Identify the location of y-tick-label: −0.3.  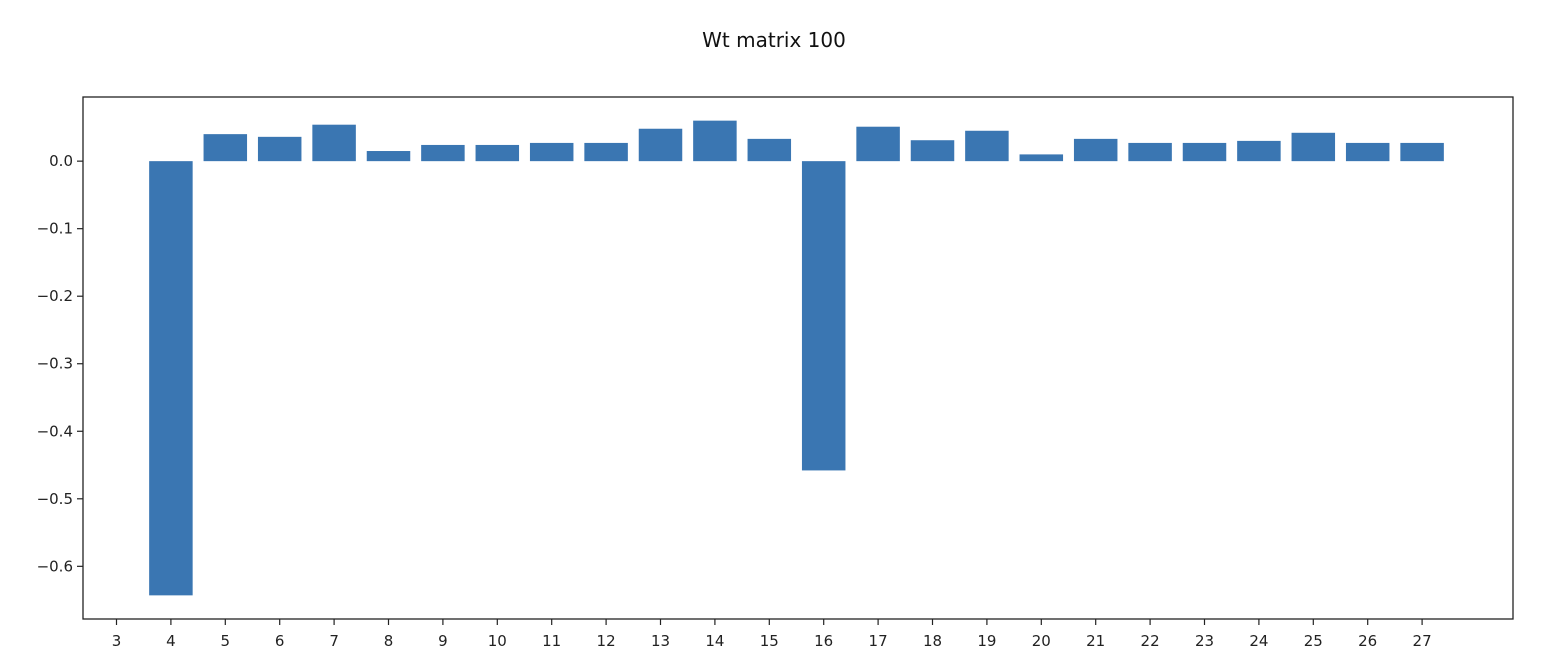
(55, 364).